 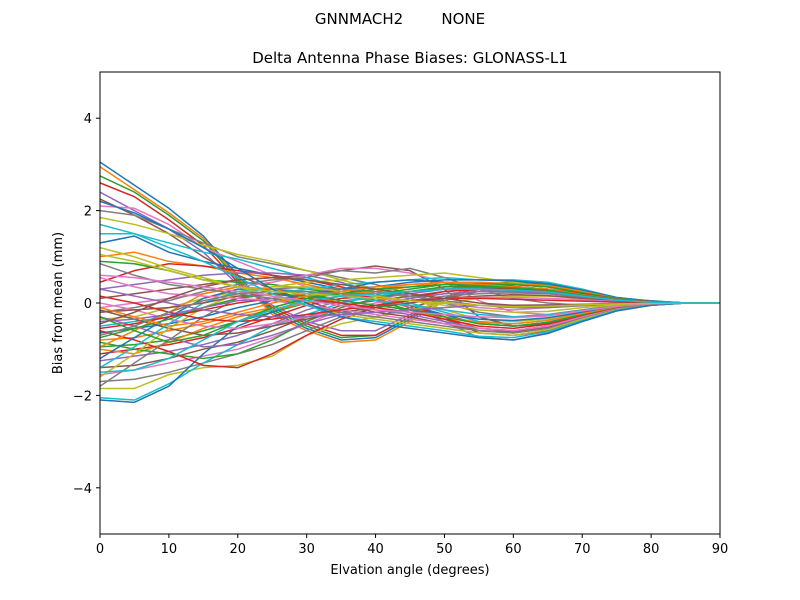 I want to click on y-axis: −4 −2 0 2 4, so click(x=86, y=304).